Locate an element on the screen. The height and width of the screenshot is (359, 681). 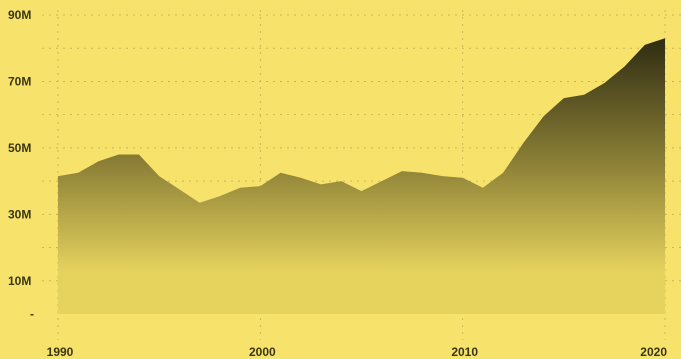
x-tick-label: 2000 is located at coordinates (262, 352).